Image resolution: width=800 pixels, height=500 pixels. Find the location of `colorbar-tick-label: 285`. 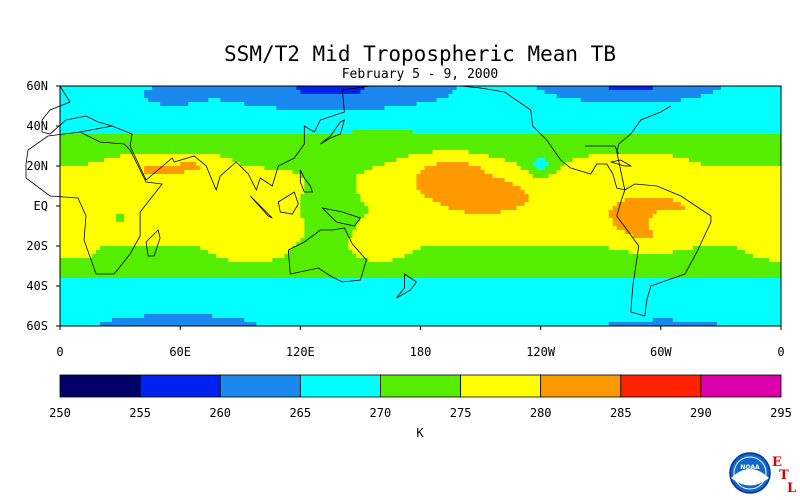

colorbar-tick-label: 285 is located at coordinates (621, 413).